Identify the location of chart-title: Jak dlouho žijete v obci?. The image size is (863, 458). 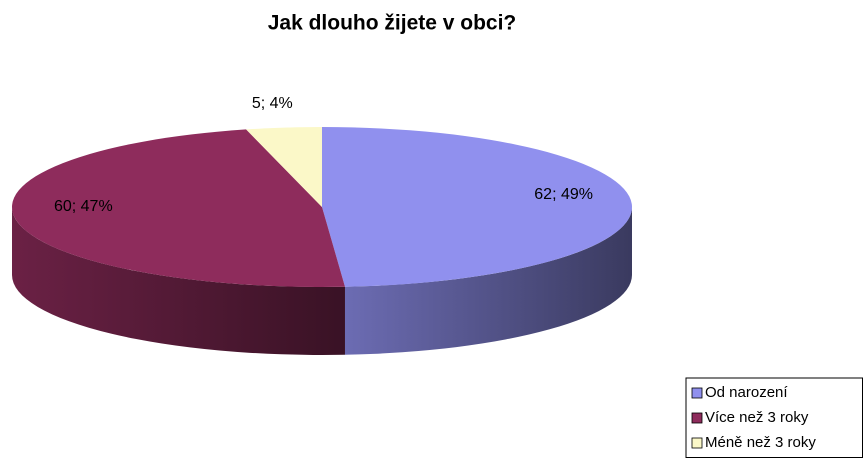
(392, 23).